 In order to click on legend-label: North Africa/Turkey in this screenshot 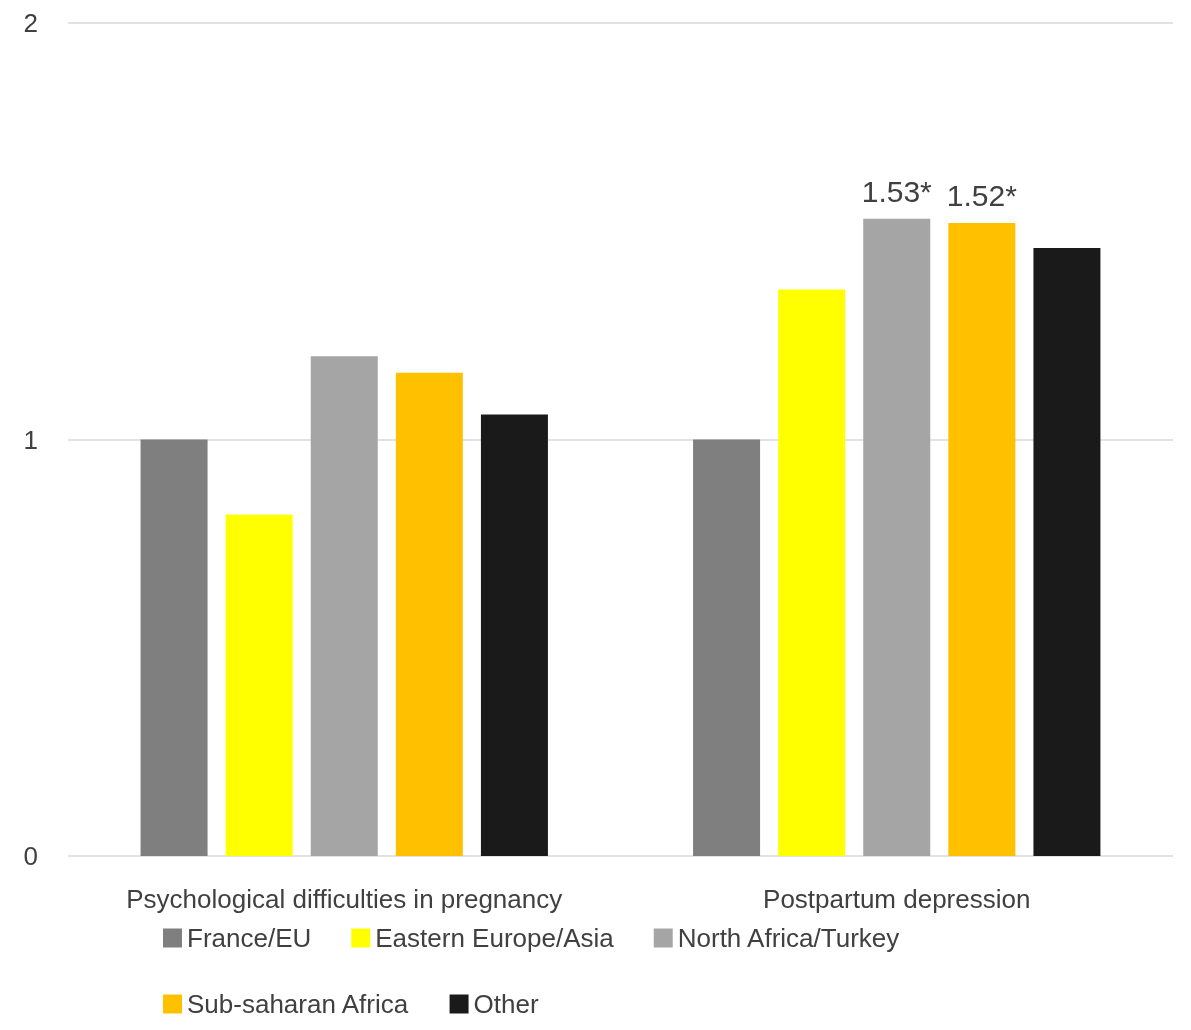, I will do `click(788, 938)`.